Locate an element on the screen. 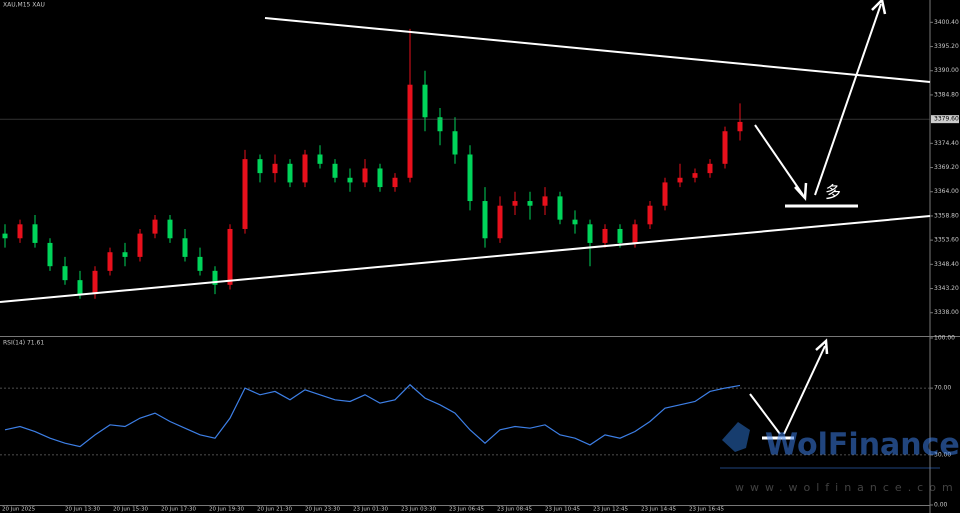 The image size is (960, 513). y-tick-label: 30.00 is located at coordinates (942, 454).